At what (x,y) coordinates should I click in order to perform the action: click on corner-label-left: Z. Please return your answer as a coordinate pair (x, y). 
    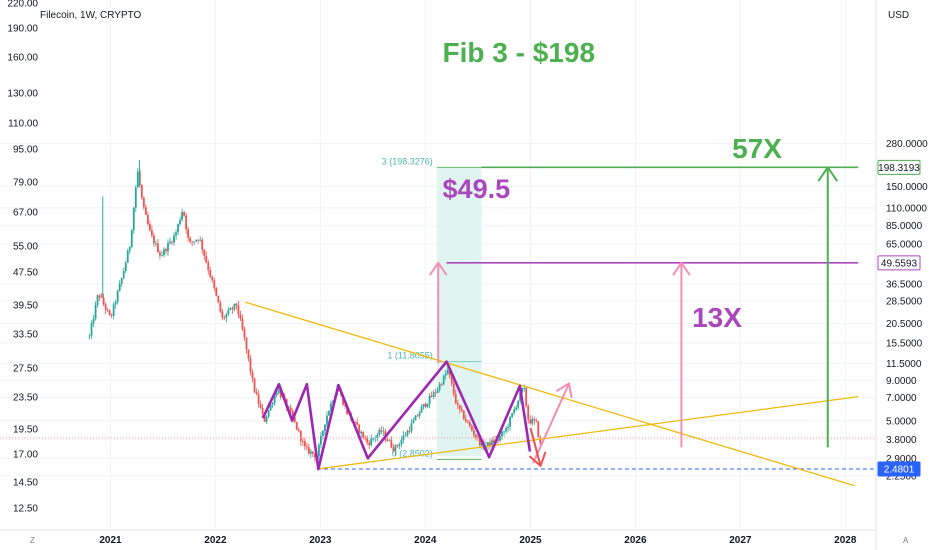
    Looking at the image, I should click on (32, 540).